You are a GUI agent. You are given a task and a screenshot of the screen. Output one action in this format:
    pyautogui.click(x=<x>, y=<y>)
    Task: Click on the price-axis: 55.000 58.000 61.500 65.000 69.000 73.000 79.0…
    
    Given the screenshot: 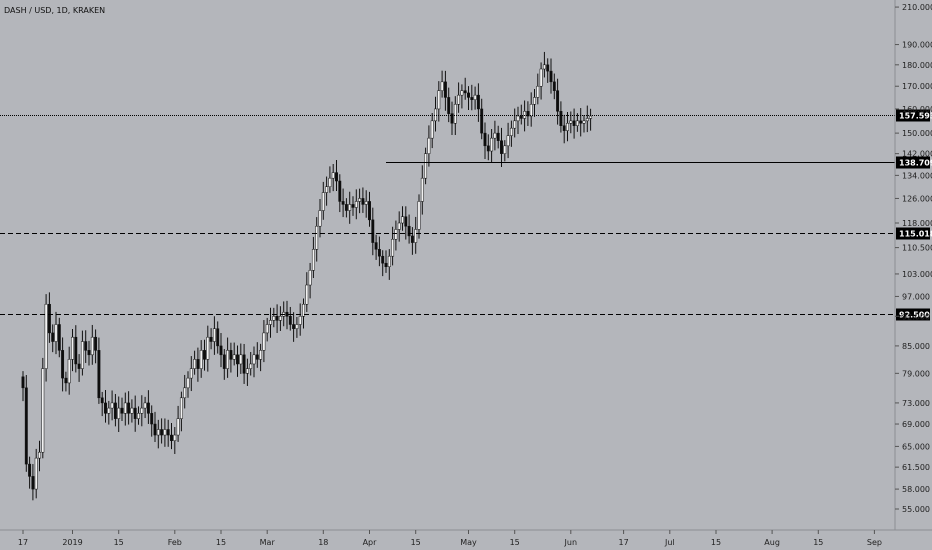 What is the action you would take?
    pyautogui.click(x=913, y=258)
    